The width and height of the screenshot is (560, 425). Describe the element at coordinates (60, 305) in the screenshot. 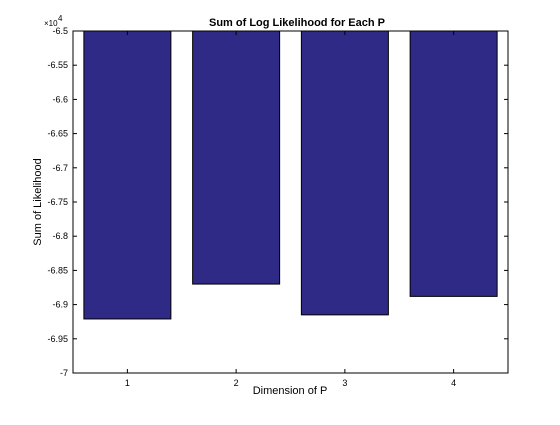

I see `y-tick-label: -6.9` at that location.